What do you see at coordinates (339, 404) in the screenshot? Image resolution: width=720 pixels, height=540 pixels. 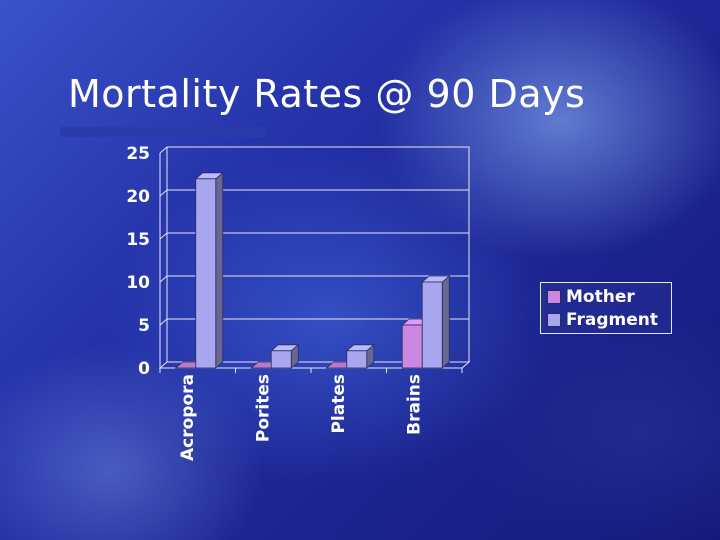 I see `x-category-label: Plates` at bounding box center [339, 404].